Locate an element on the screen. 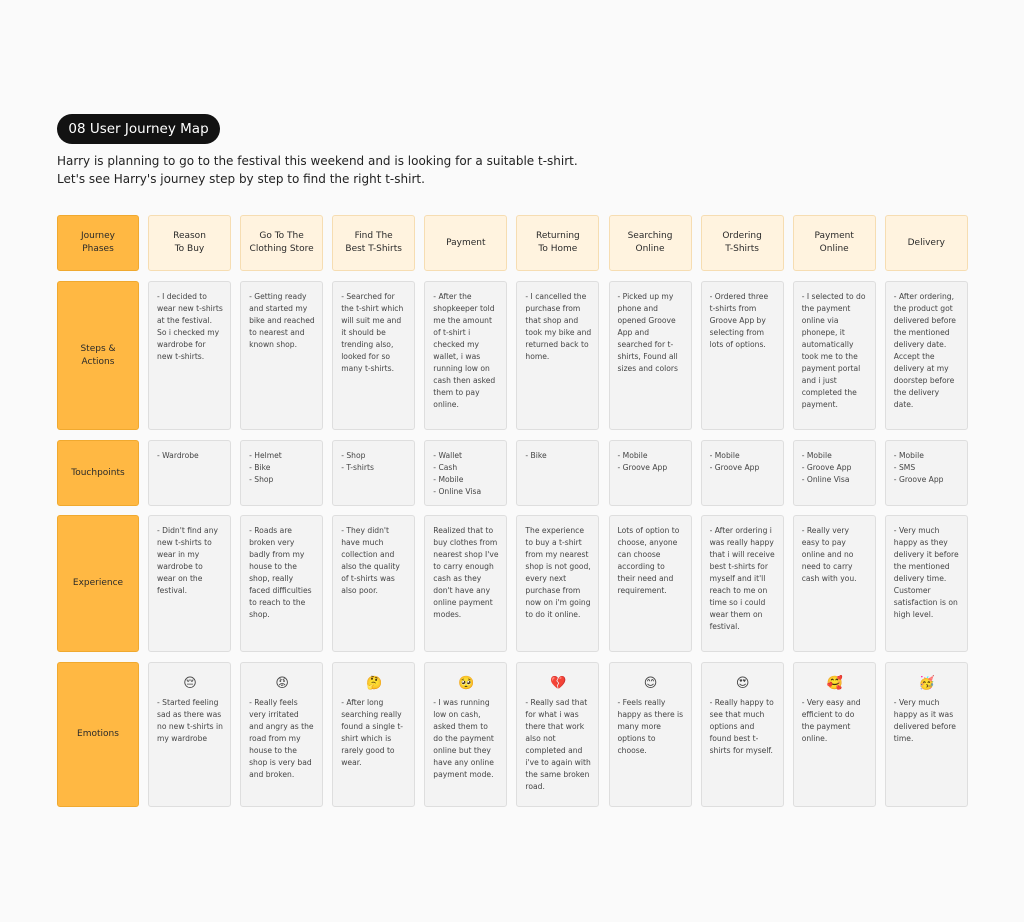 This screenshot has width=1024, height=922. list-item: - Helmet is located at coordinates (265, 455).